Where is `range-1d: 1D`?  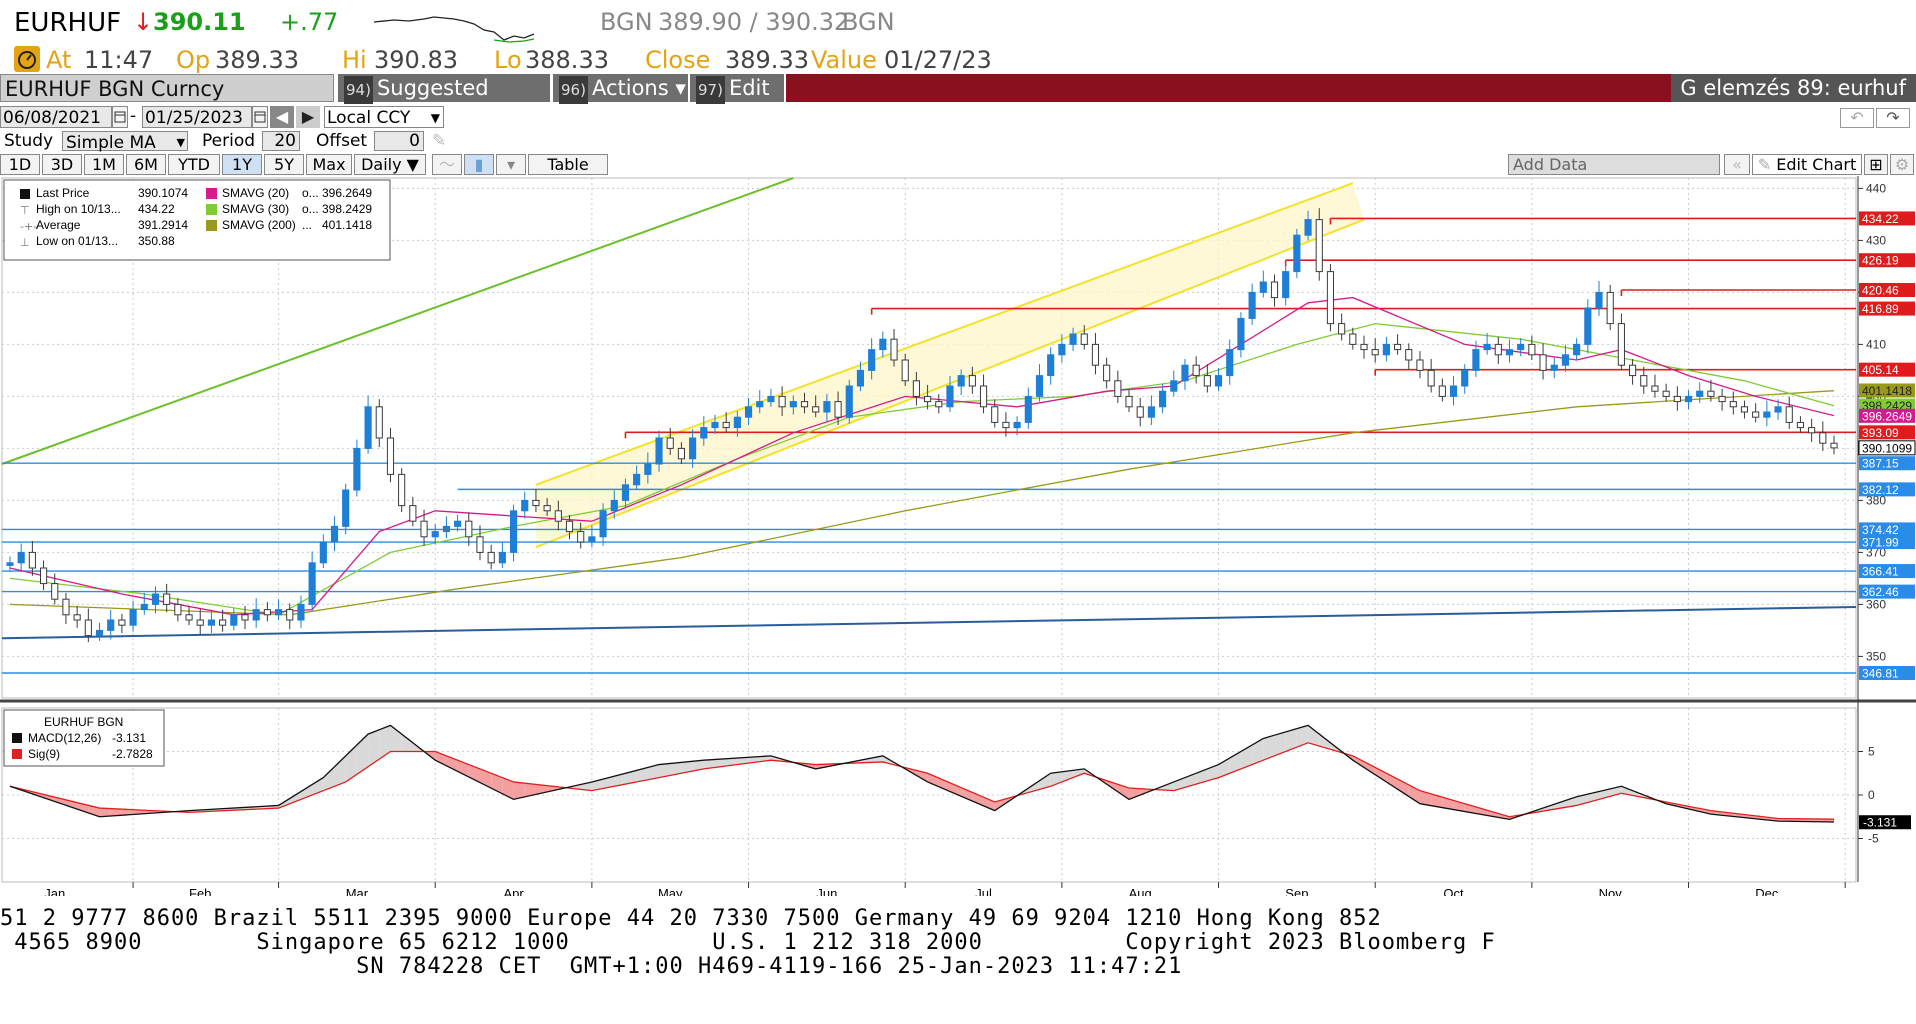 range-1d: 1D is located at coordinates (20, 164).